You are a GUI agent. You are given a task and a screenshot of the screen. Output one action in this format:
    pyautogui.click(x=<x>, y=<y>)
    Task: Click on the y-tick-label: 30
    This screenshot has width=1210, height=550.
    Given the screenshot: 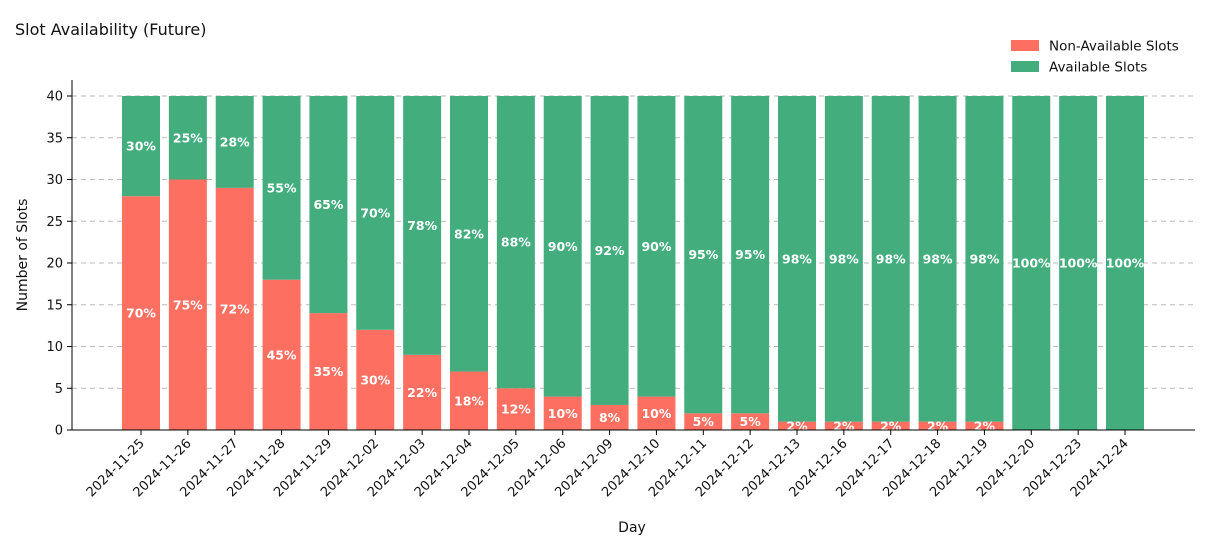 What is the action you would take?
    pyautogui.click(x=54, y=180)
    